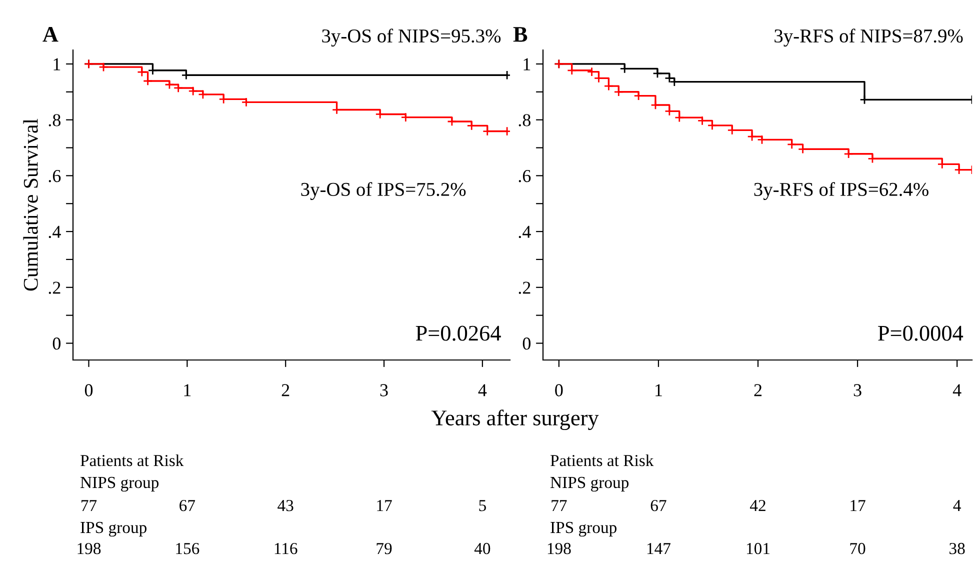 This screenshot has width=973, height=562. I want to click on annotation: P=0.0264, so click(458, 333).